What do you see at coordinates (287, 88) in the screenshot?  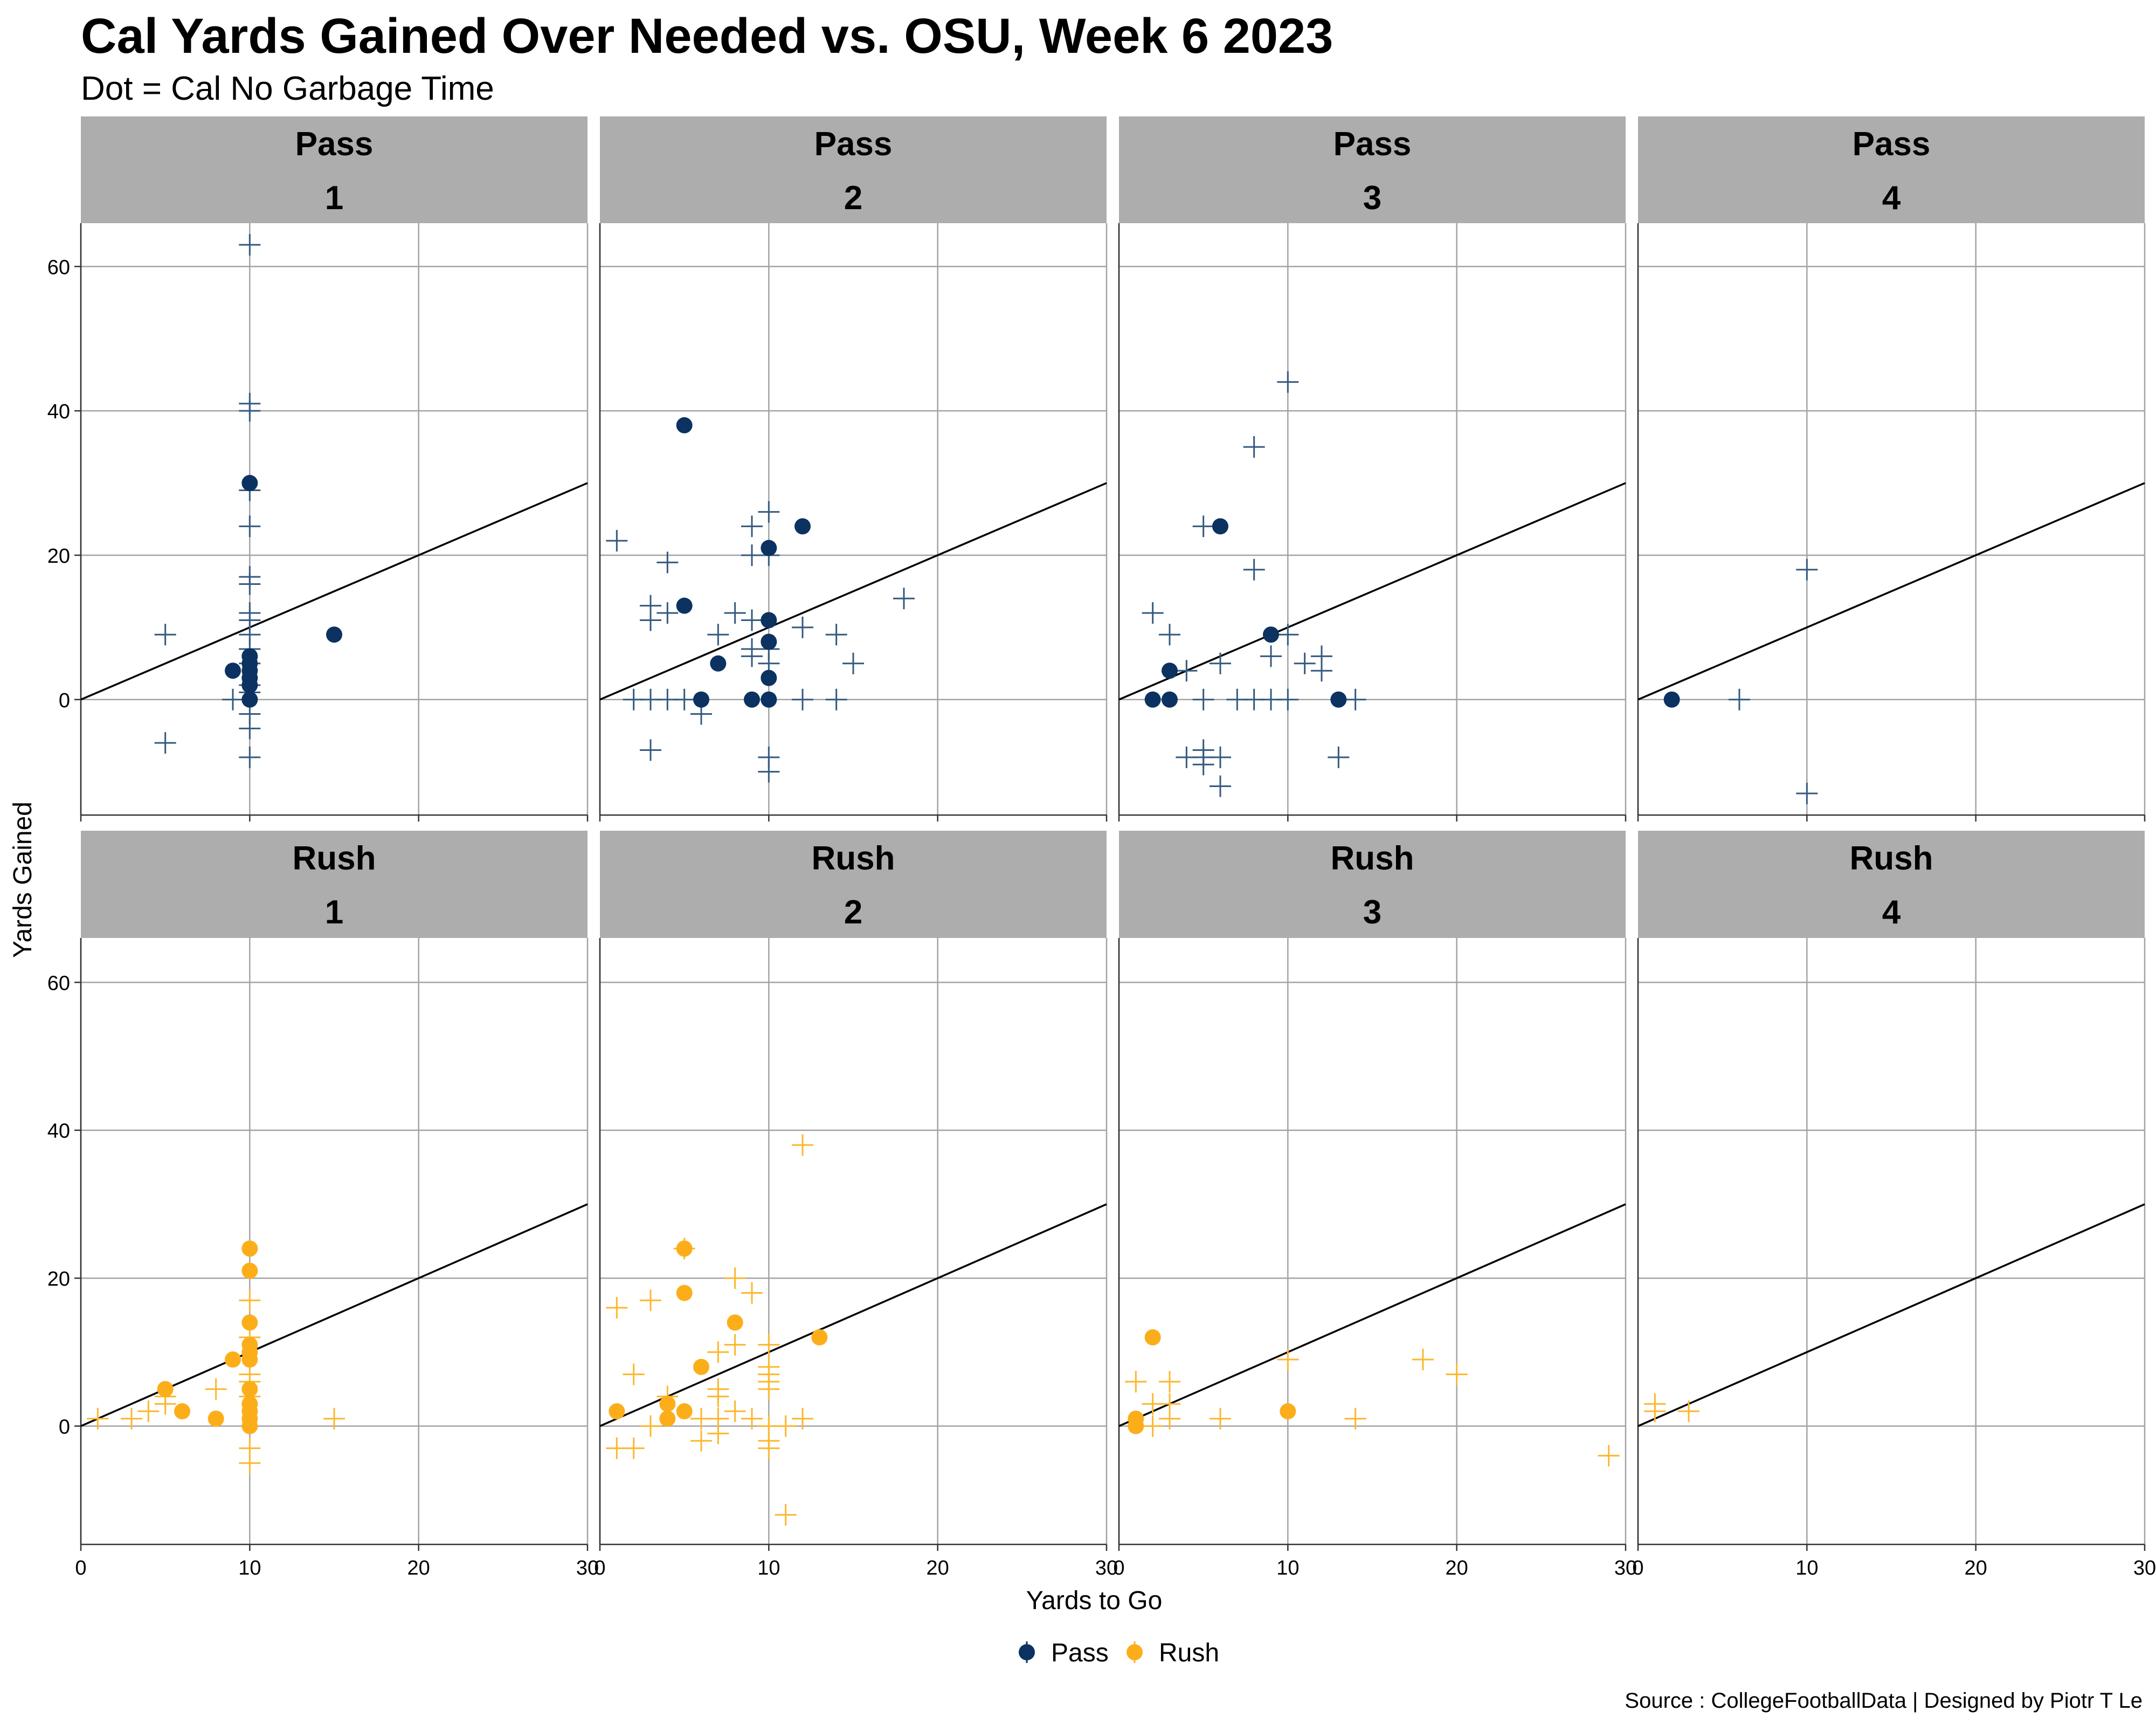 I see `chart-subtitle: Dot = Cal No Garbage Time` at bounding box center [287, 88].